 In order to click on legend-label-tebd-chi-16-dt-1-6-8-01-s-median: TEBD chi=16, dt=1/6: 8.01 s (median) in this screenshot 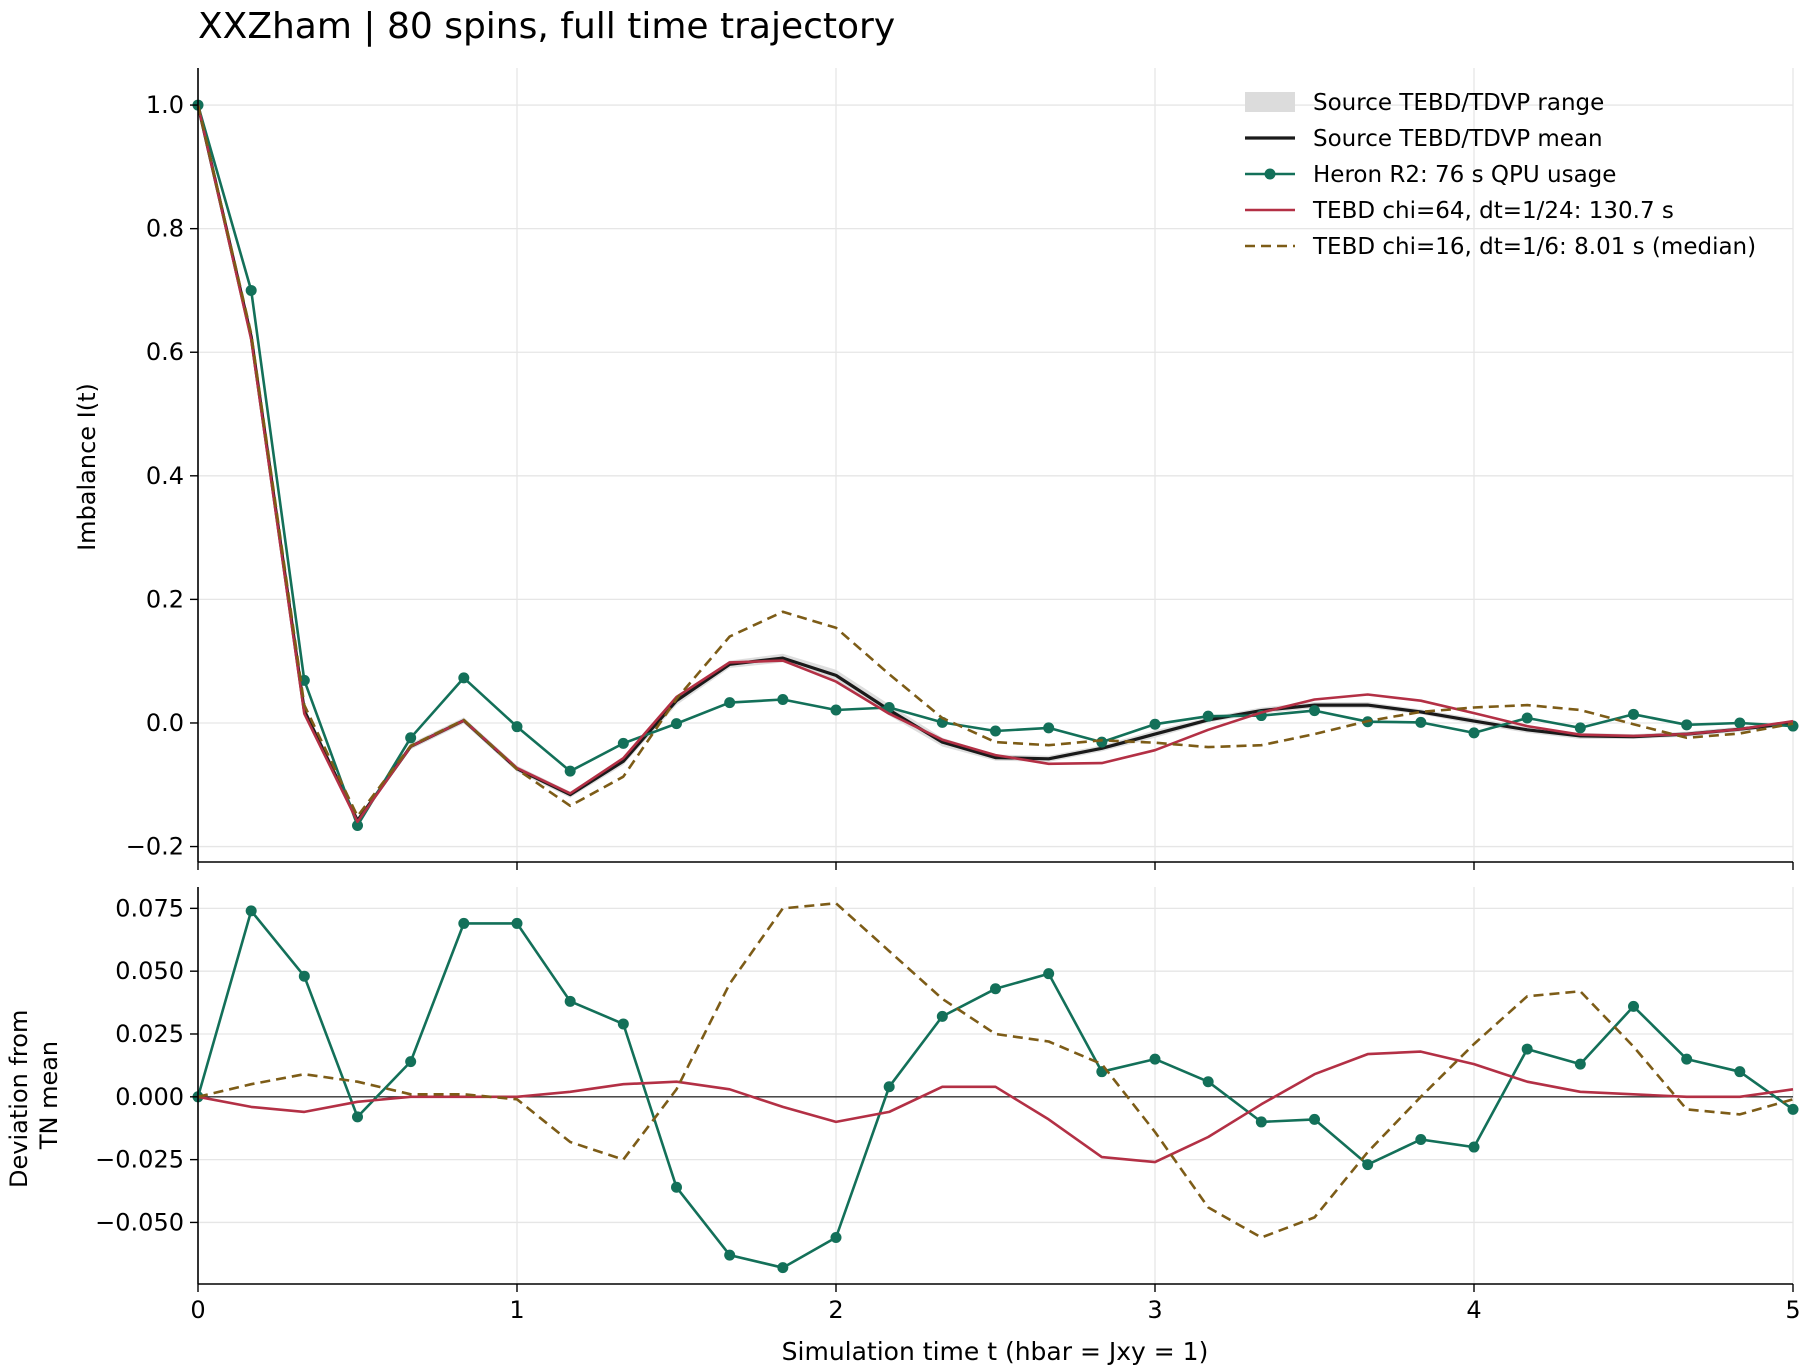, I will do `click(1534, 247)`.